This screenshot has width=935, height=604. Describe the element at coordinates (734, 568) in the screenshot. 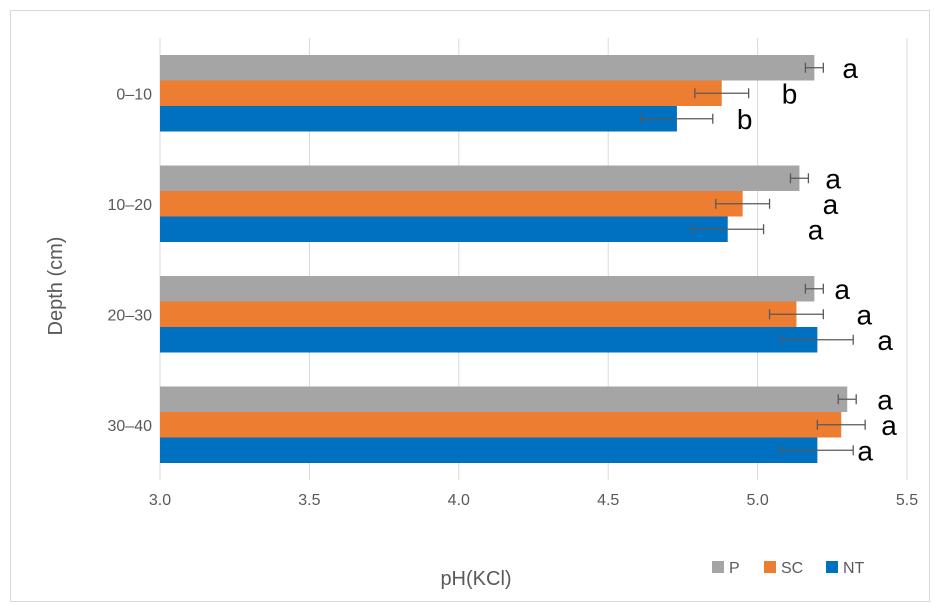

I see `legend-label: P` at that location.